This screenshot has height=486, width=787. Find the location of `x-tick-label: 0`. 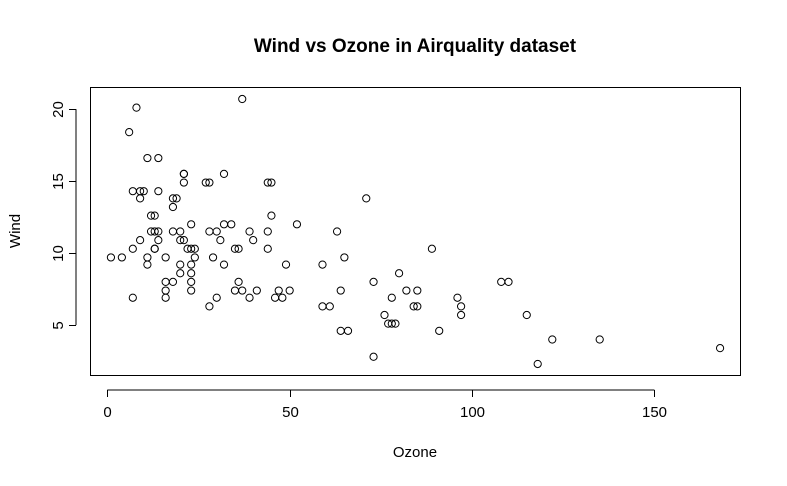

x-tick-label: 0 is located at coordinates (107, 412).